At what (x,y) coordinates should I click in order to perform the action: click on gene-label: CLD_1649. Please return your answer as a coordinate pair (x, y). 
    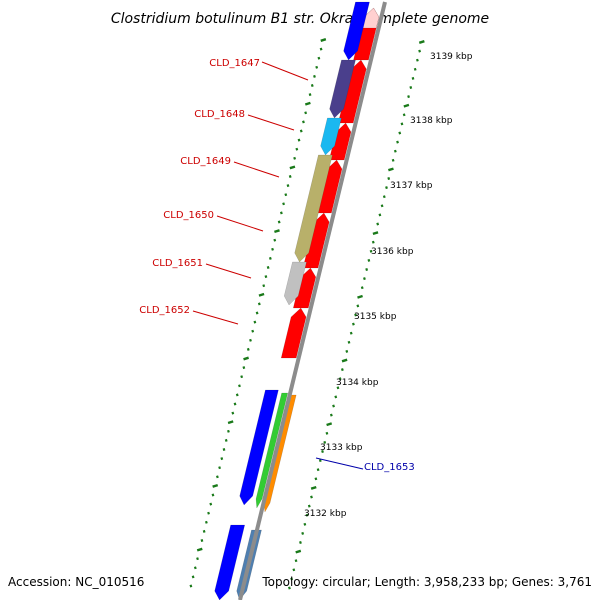
    Looking at the image, I should click on (205, 161).